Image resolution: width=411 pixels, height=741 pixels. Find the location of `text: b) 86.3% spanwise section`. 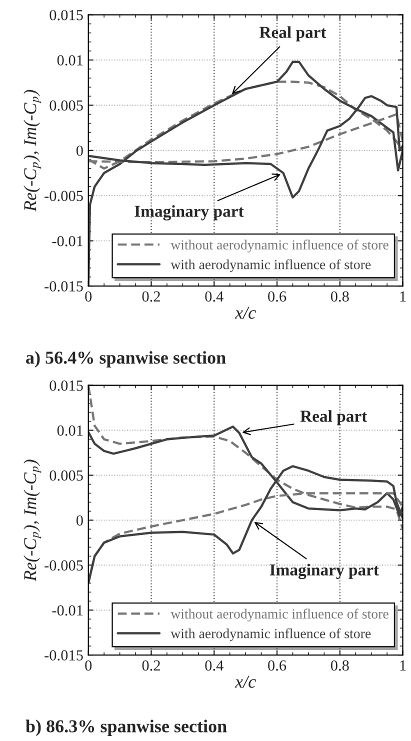

text: b) 86.3% spanwise section is located at coordinates (126, 728).